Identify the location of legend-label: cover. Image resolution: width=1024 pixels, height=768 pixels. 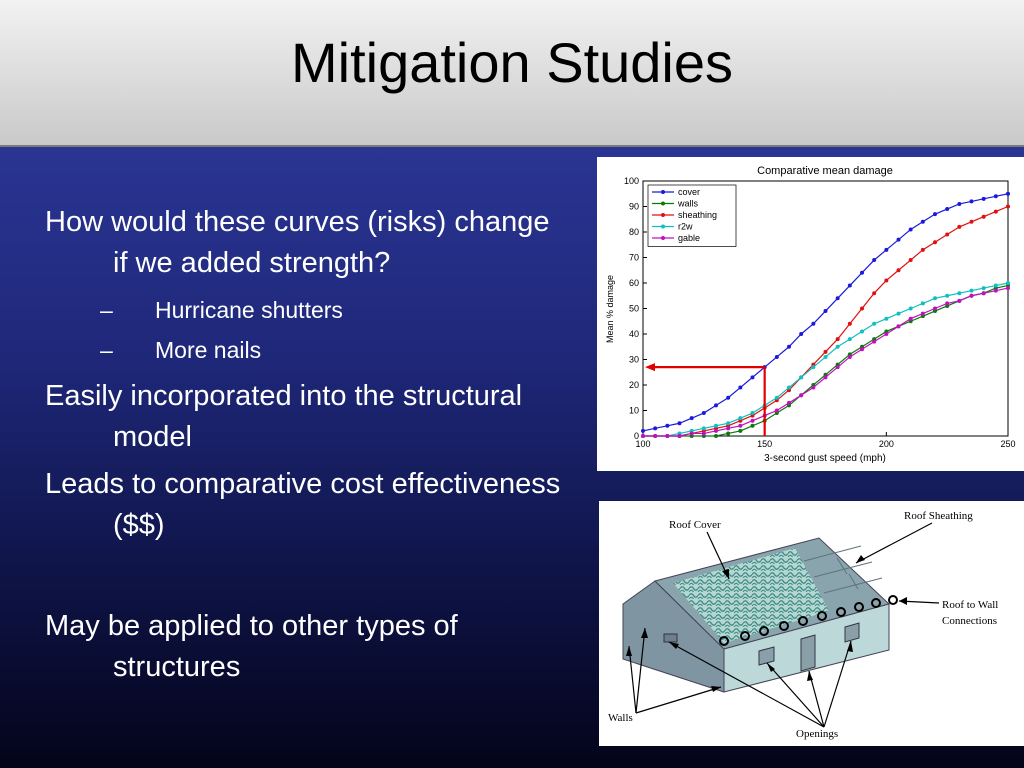
(689, 192).